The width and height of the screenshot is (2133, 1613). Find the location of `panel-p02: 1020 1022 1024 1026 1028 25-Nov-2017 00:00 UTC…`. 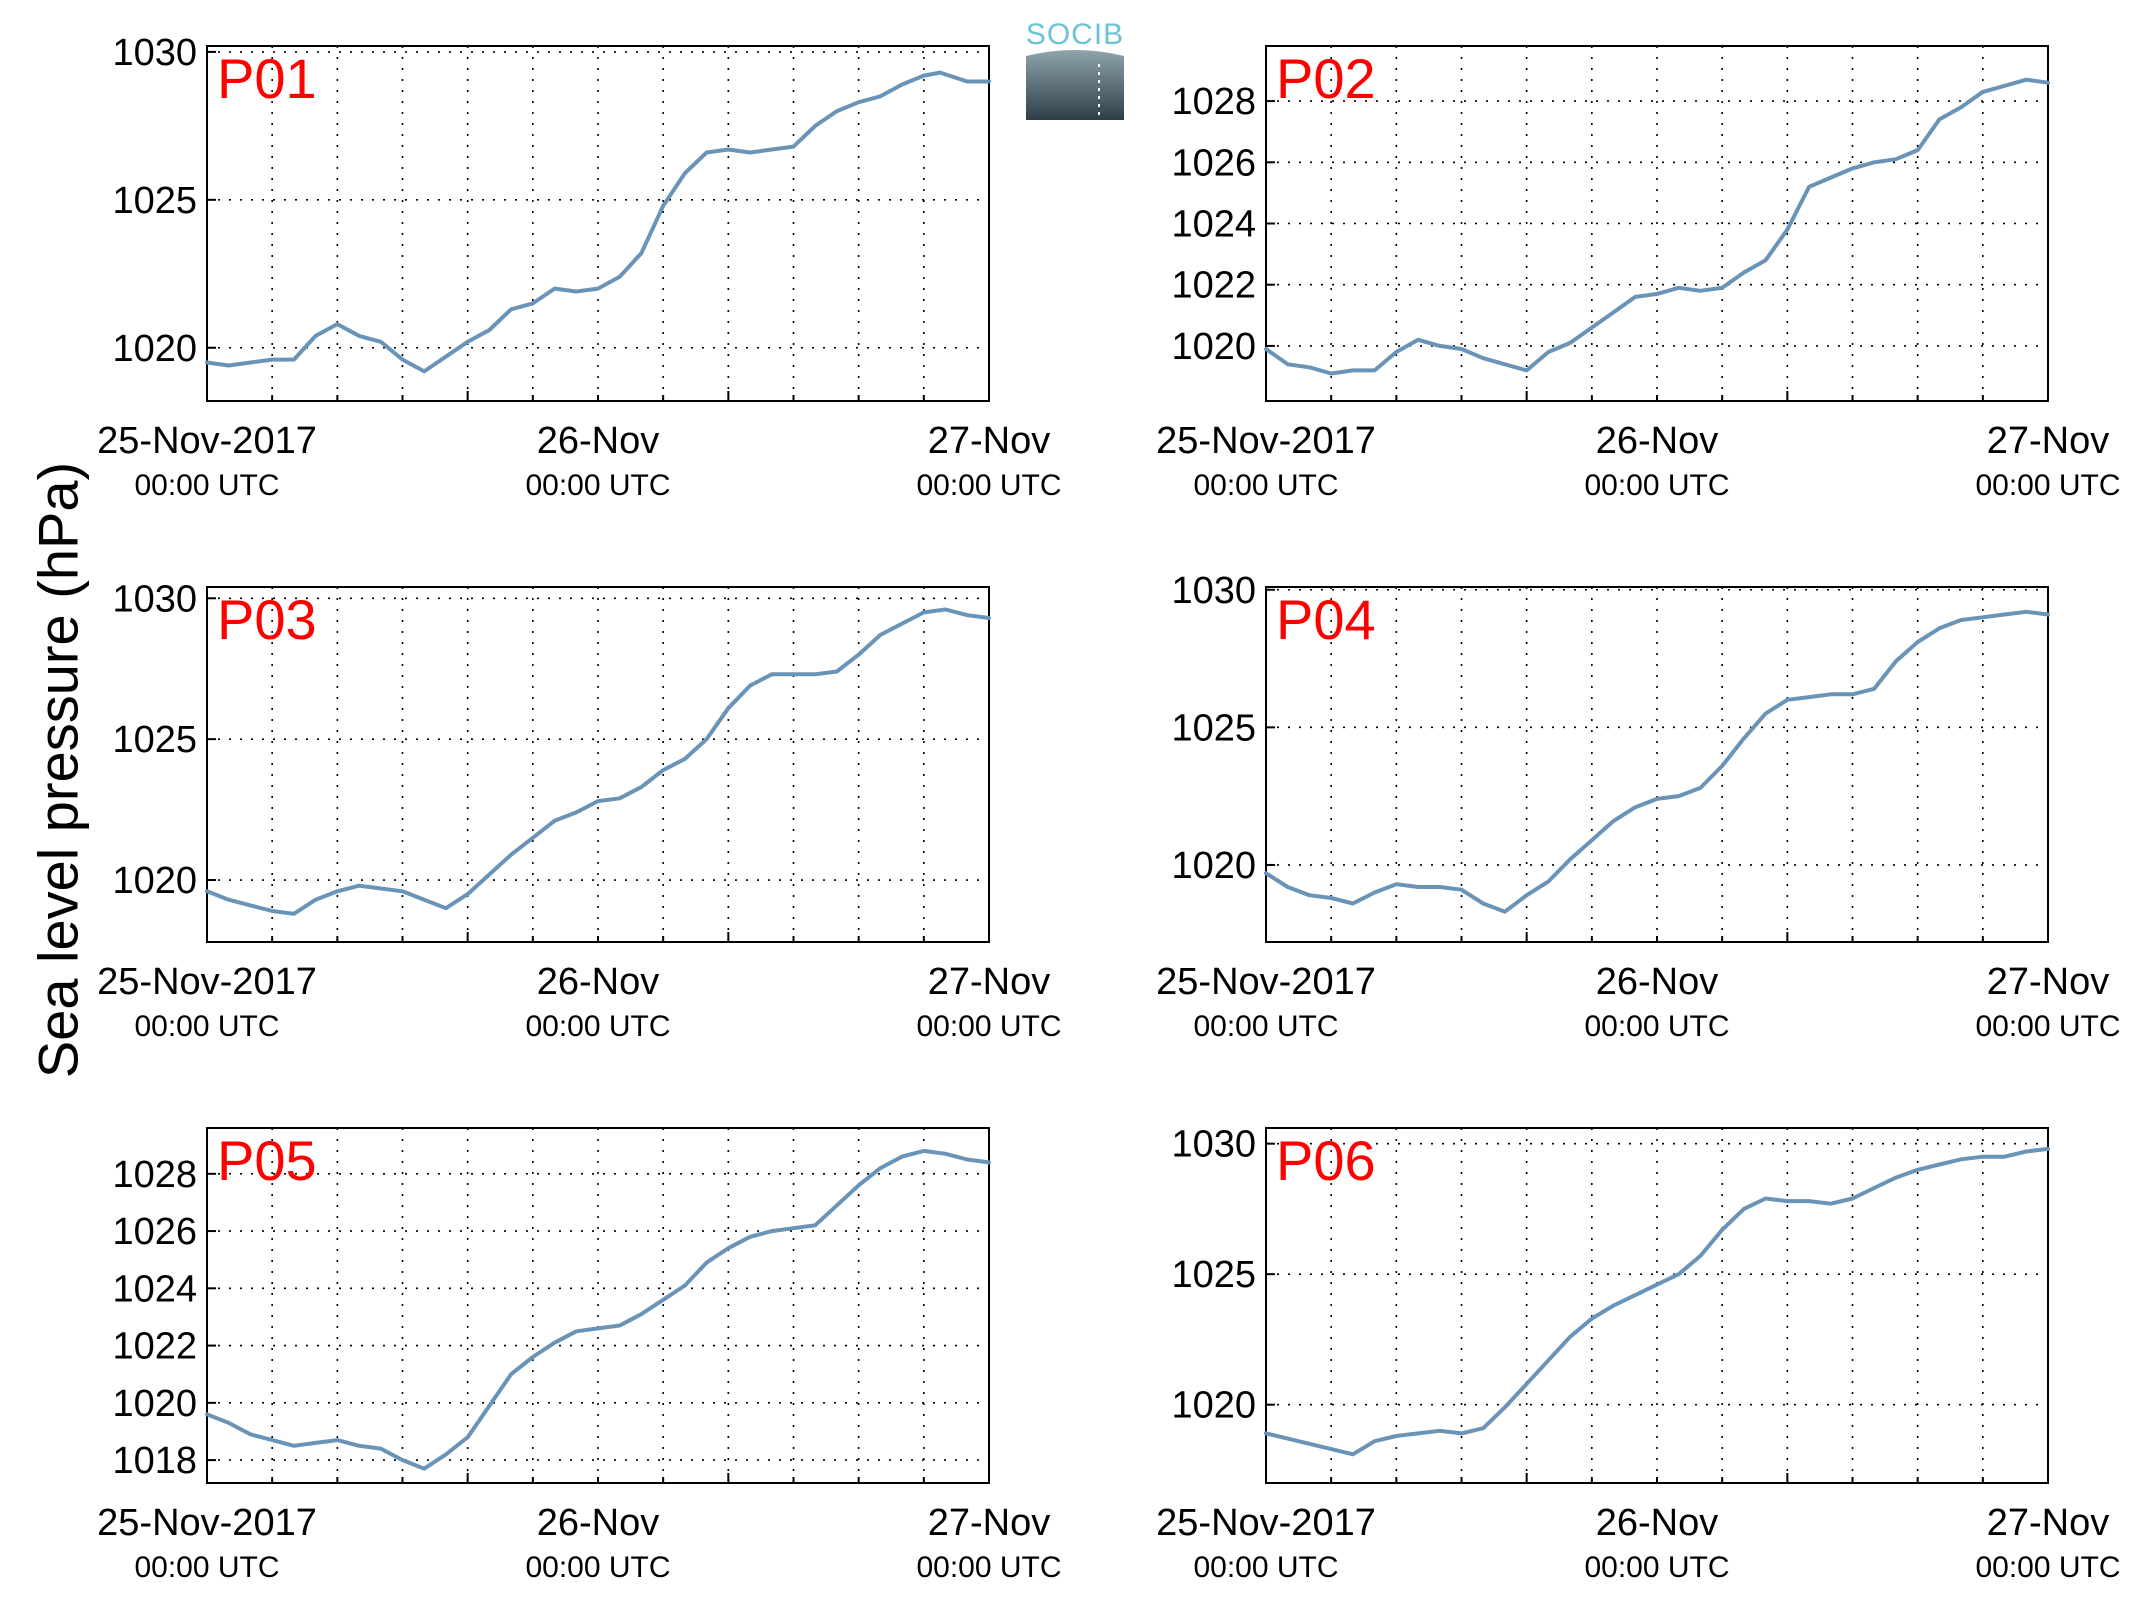

panel-p02: 1020 1022 1024 1026 1028 25-Nov-2017 00:00 UTC… is located at coordinates (1638, 273).